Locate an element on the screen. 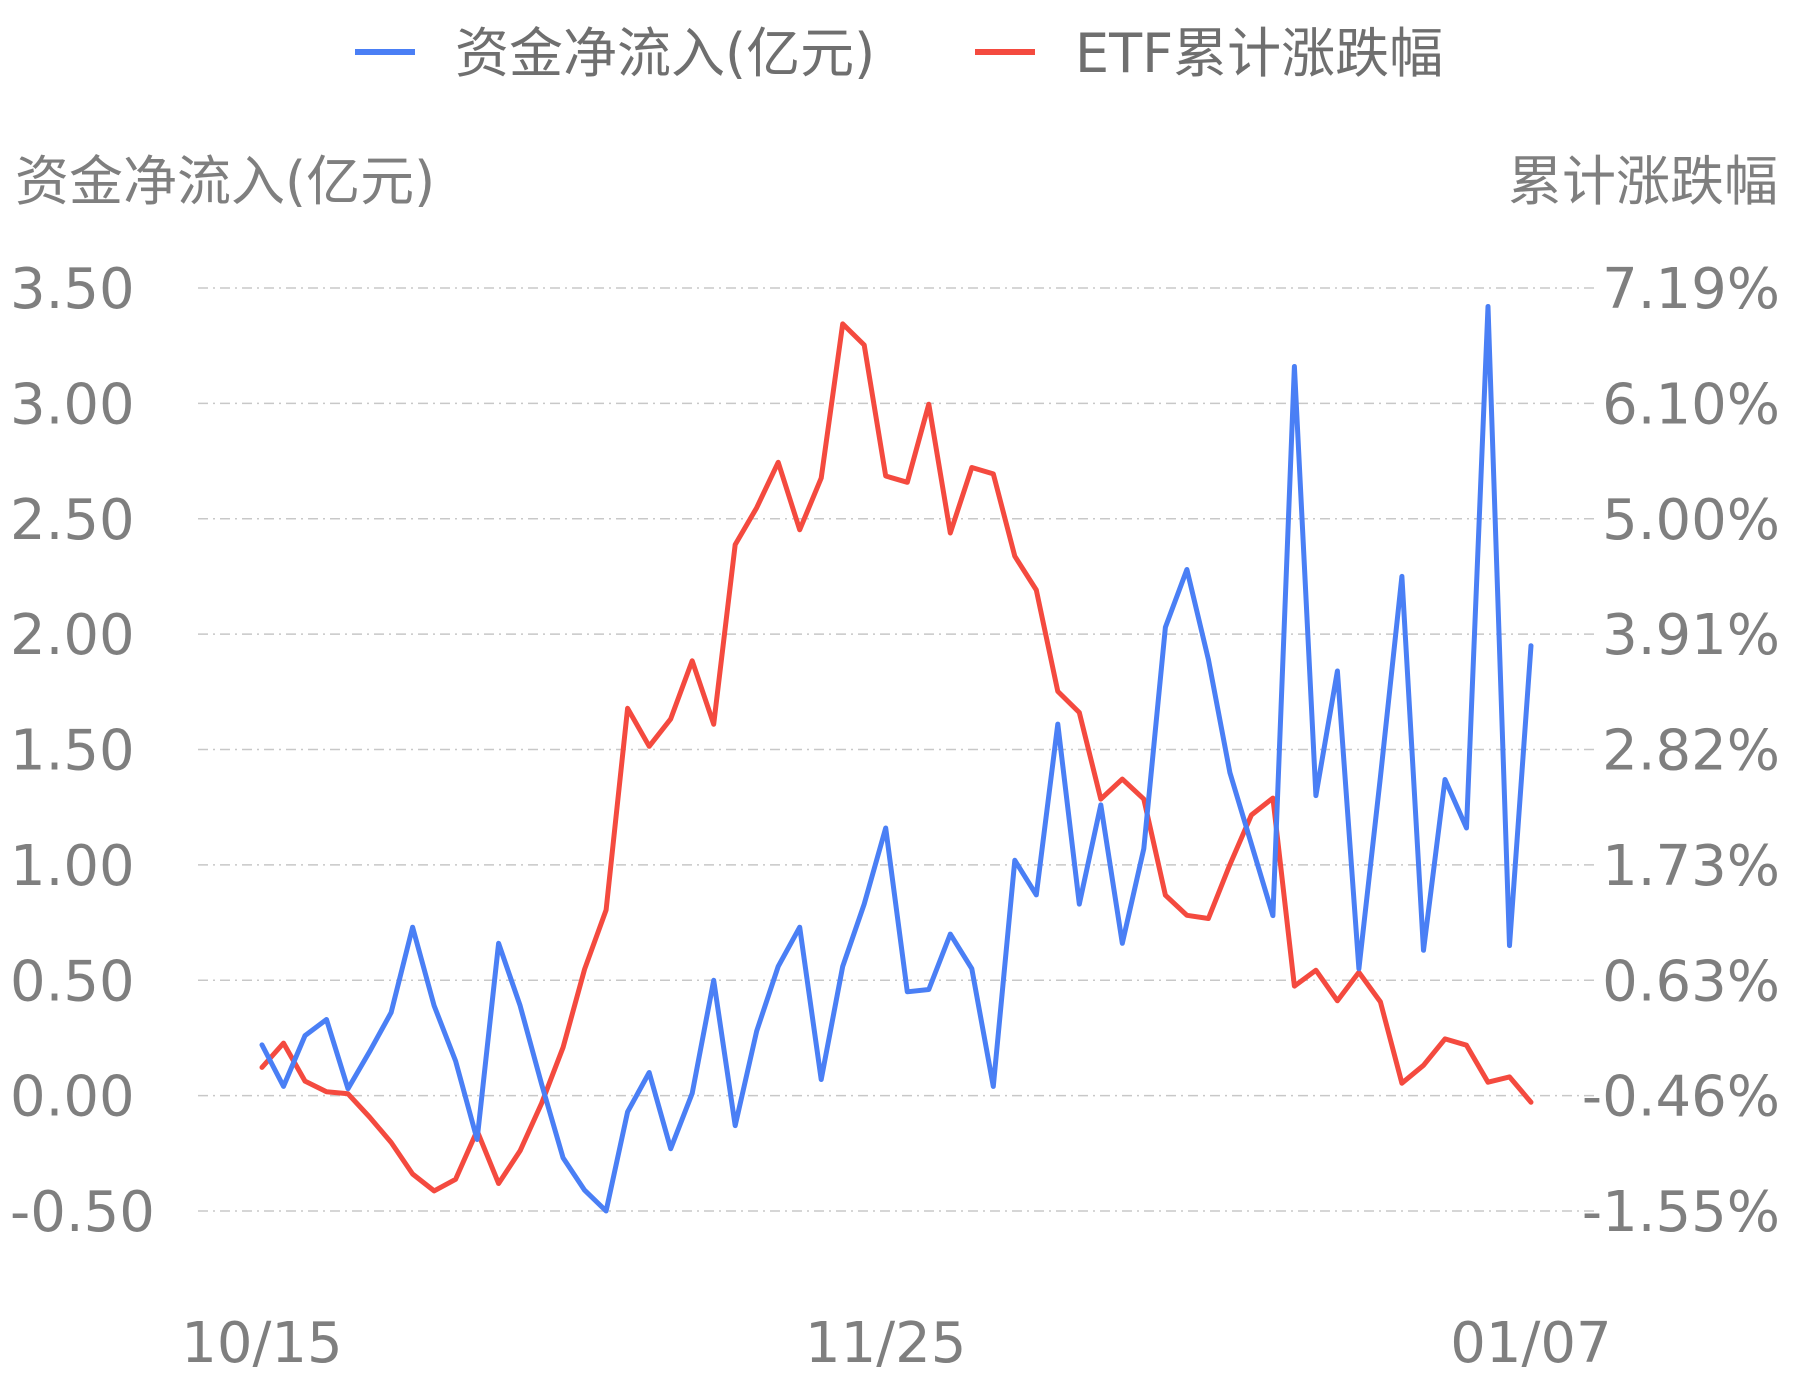  left-tick-label: 2.00 is located at coordinates (72, 635).